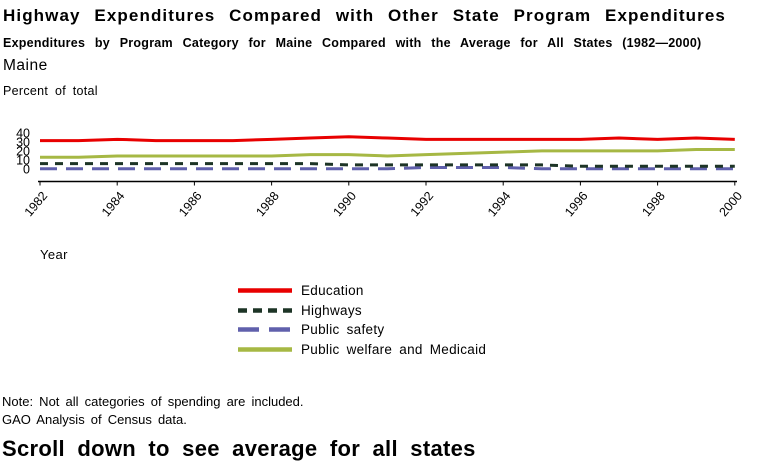 The image size is (760, 475). Describe the element at coordinates (576, 204) in the screenshot. I see `x-tick-label: 1996` at that location.